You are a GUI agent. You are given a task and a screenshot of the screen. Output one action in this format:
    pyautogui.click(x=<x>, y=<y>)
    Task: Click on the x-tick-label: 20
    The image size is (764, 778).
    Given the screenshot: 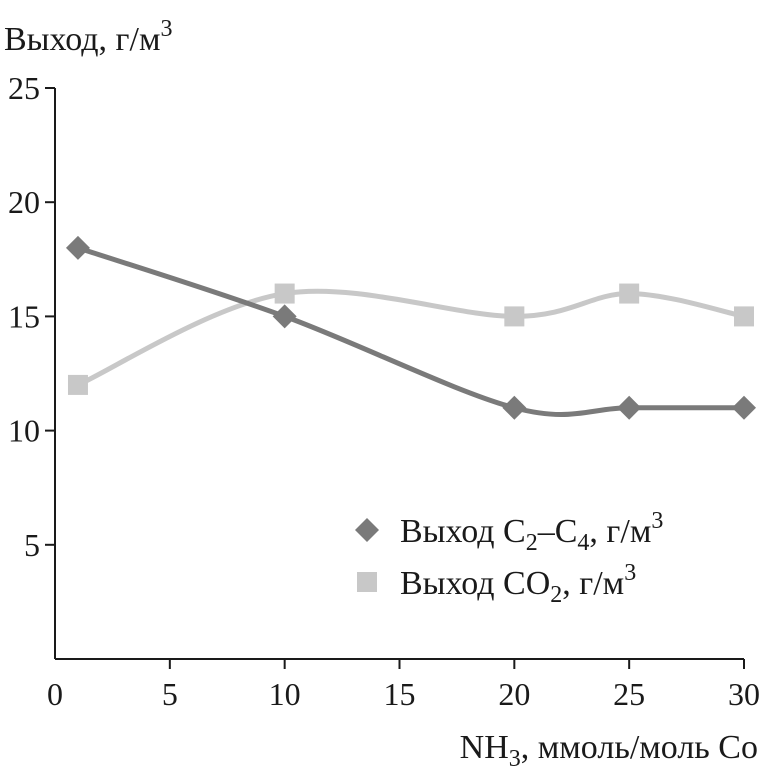 What is the action you would take?
    pyautogui.click(x=514, y=694)
    